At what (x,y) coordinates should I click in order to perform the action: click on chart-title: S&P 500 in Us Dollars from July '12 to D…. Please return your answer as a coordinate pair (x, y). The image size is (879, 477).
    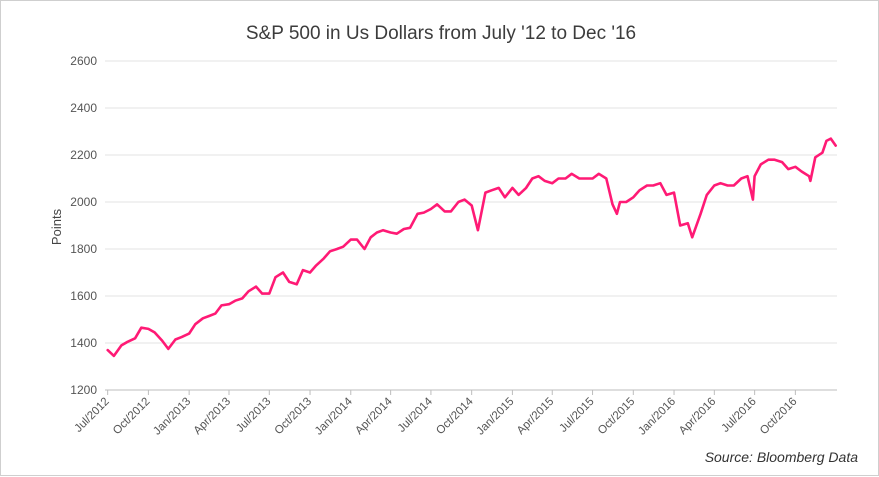
    Looking at the image, I should click on (441, 33).